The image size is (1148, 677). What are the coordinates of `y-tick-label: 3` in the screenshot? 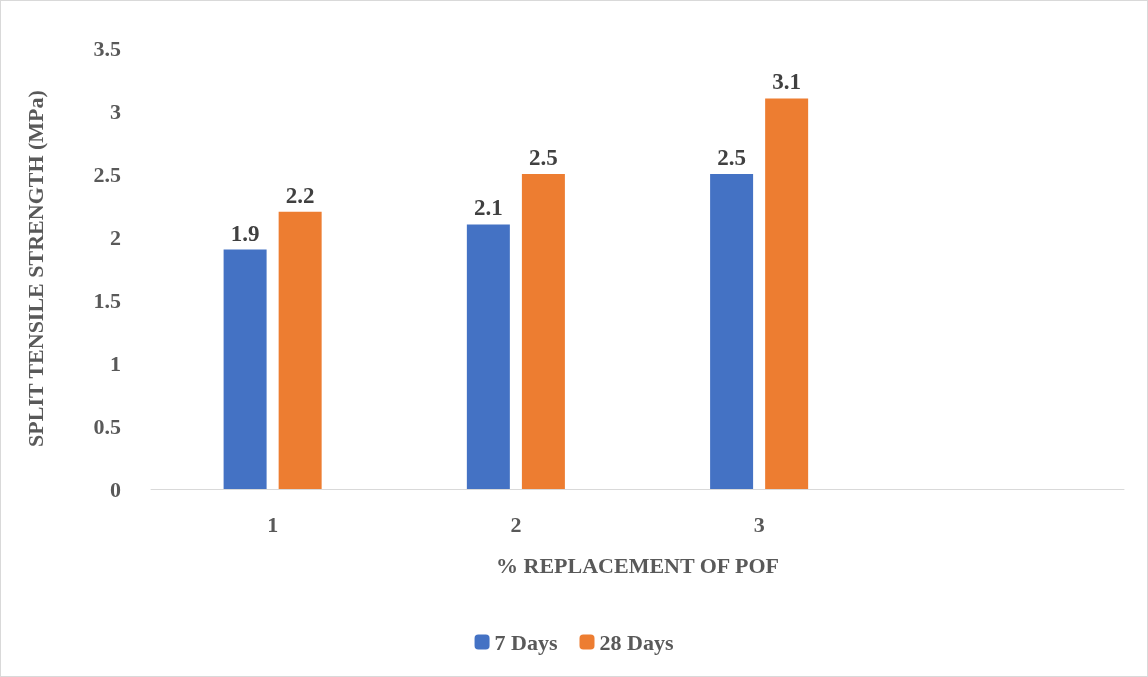 It's located at (115, 111).